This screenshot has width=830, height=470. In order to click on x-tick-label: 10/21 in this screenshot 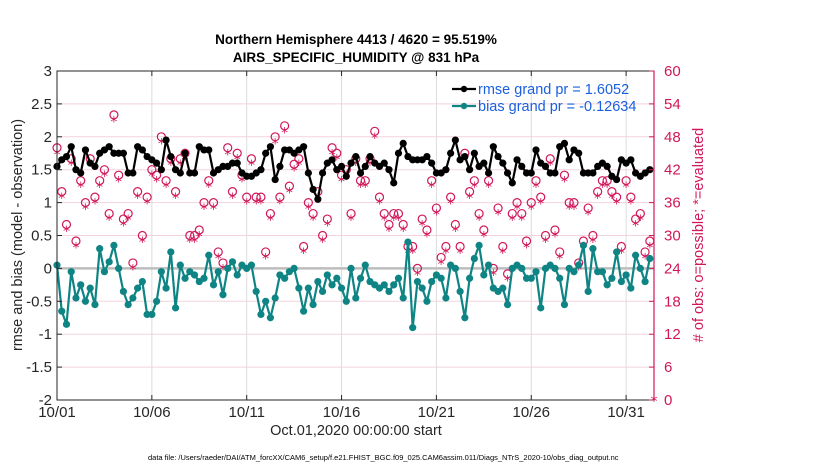, I will do `click(437, 412)`.